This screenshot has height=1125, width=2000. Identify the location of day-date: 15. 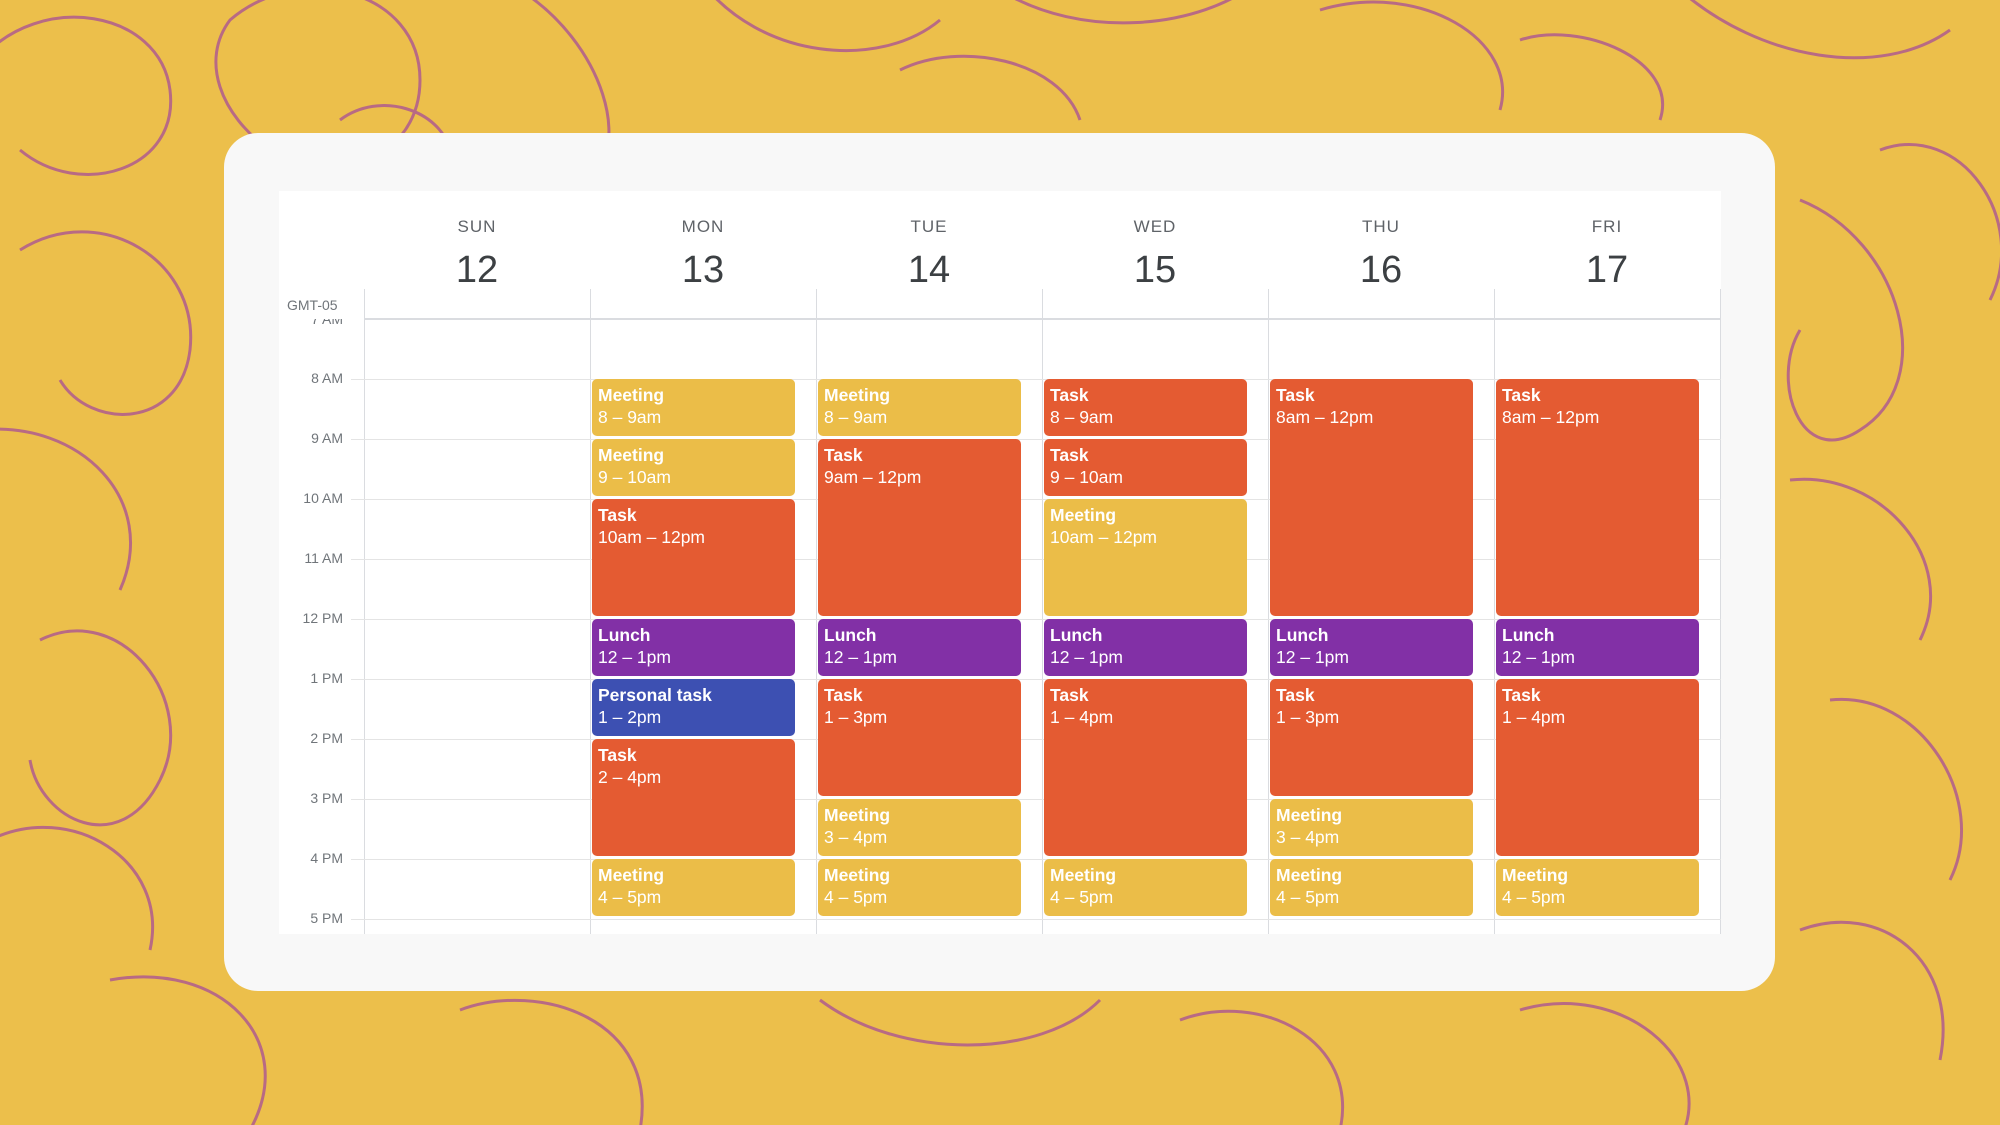
(1155, 270).